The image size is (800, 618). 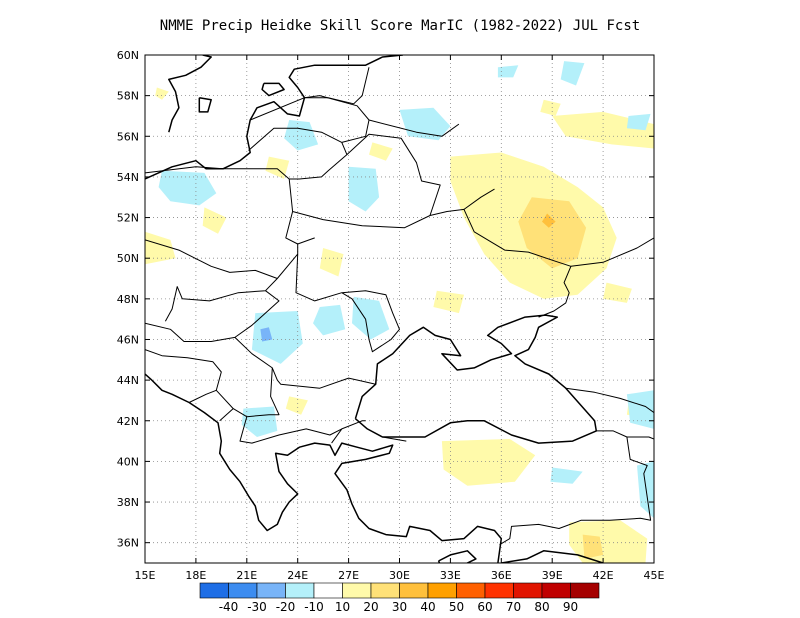 I want to click on lon-tick-label: 45E, so click(x=654, y=575).